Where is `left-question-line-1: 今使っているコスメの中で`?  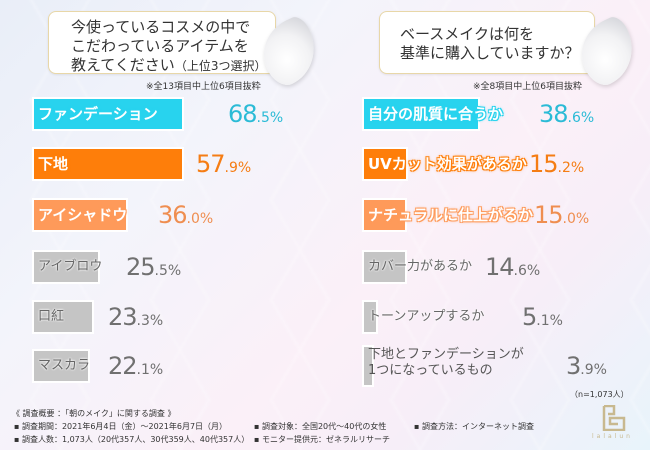
left-question-line-1: 今使っているコスメの中で is located at coordinates (161, 27).